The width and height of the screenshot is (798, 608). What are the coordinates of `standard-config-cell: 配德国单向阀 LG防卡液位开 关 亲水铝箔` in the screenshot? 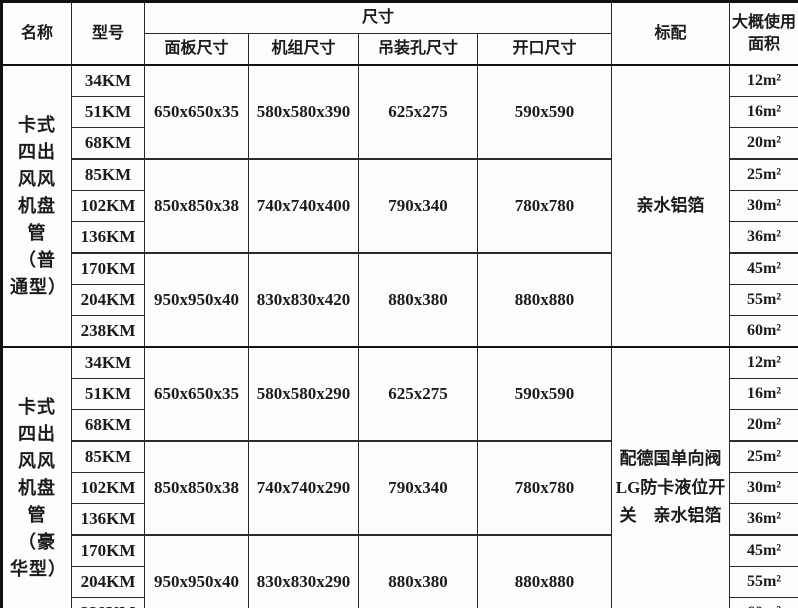 It's located at (671, 477).